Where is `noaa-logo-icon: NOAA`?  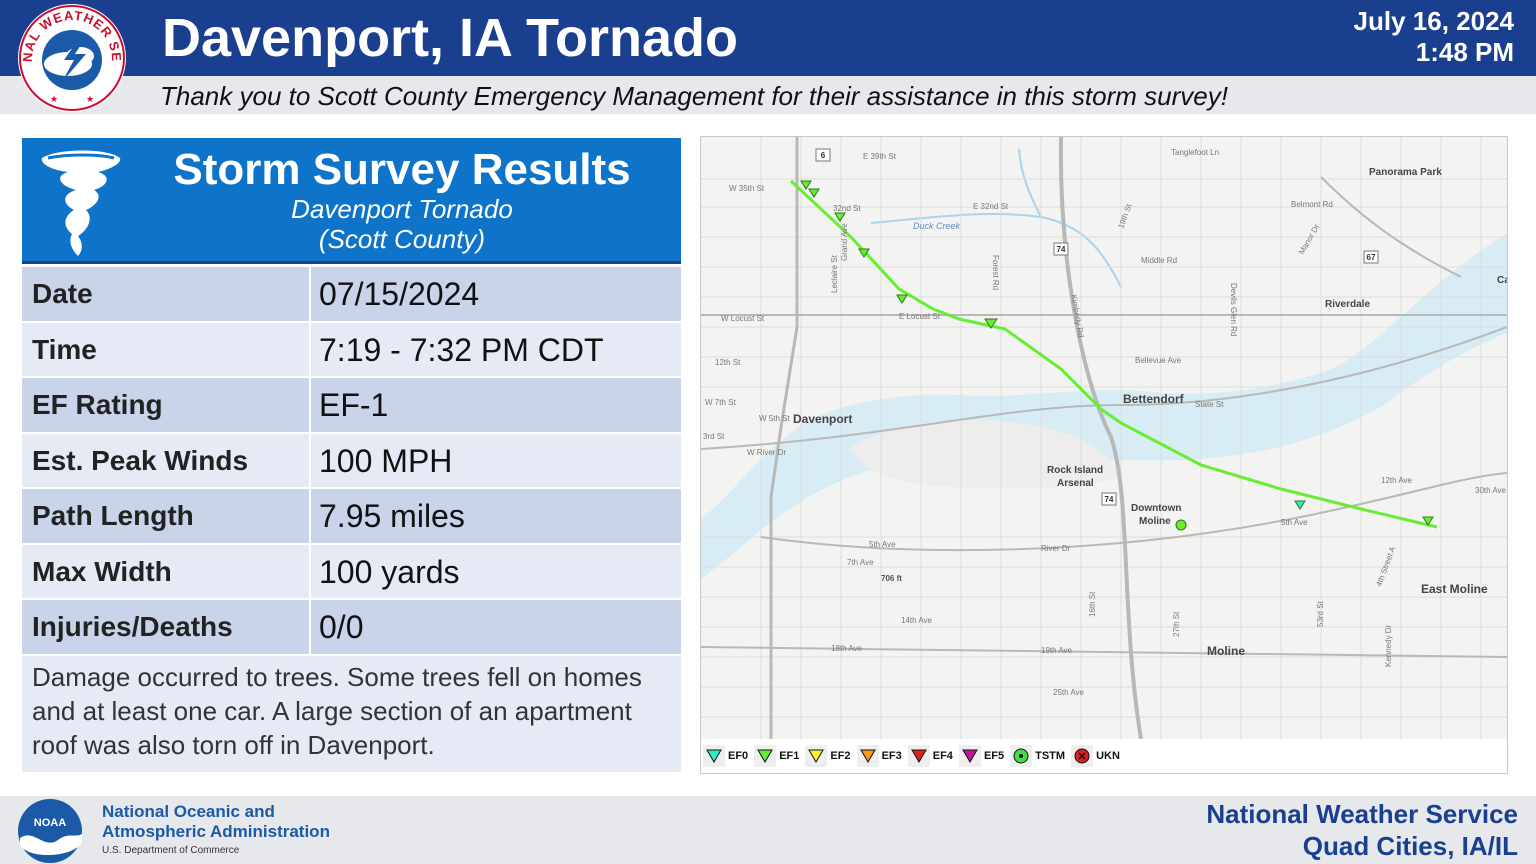
noaa-logo-icon: NOAA is located at coordinates (50, 831).